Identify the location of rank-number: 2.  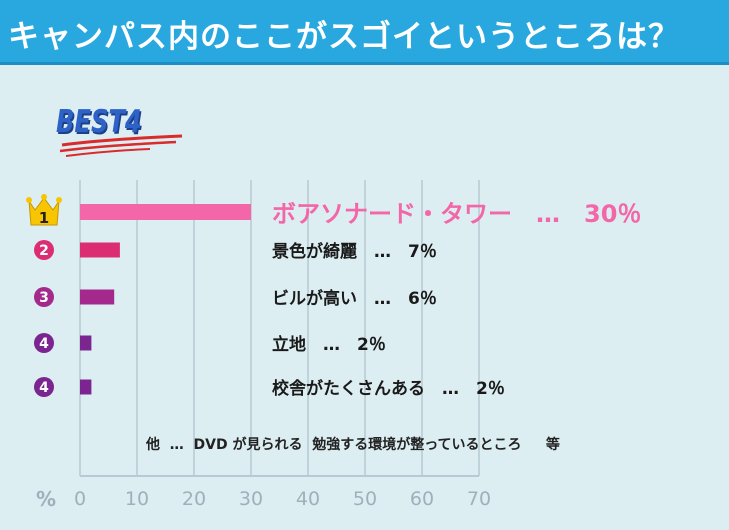
(44, 251).